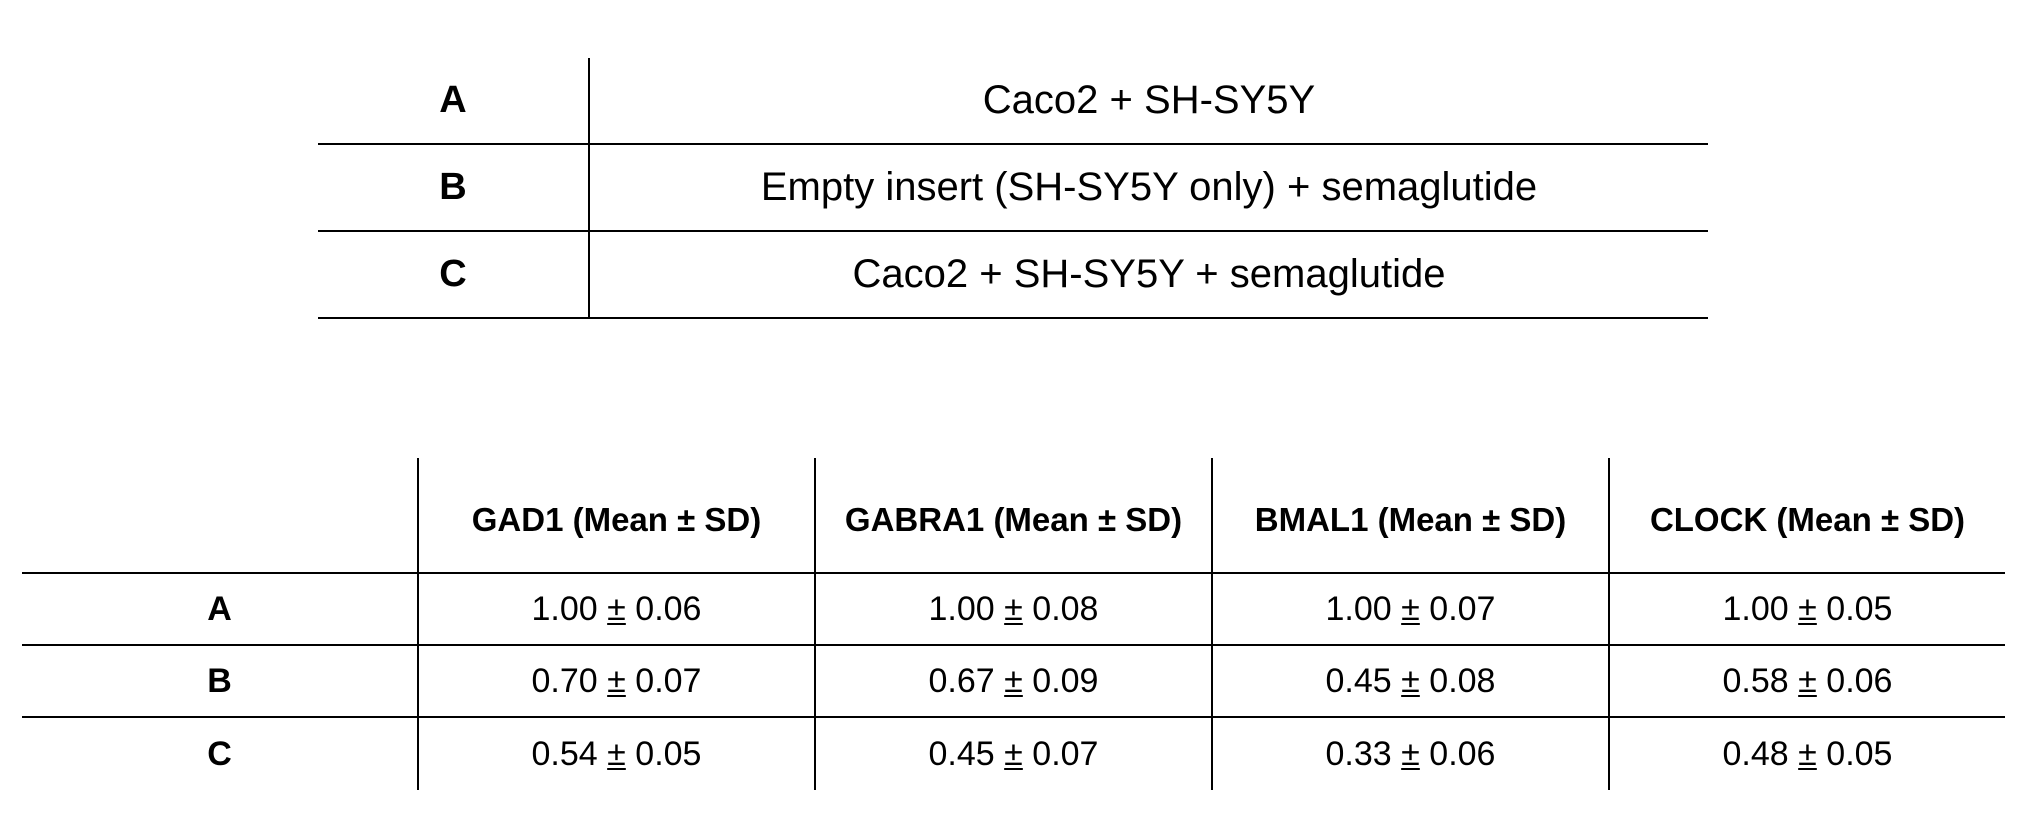  I want to click on row-label: B, so click(220, 681).